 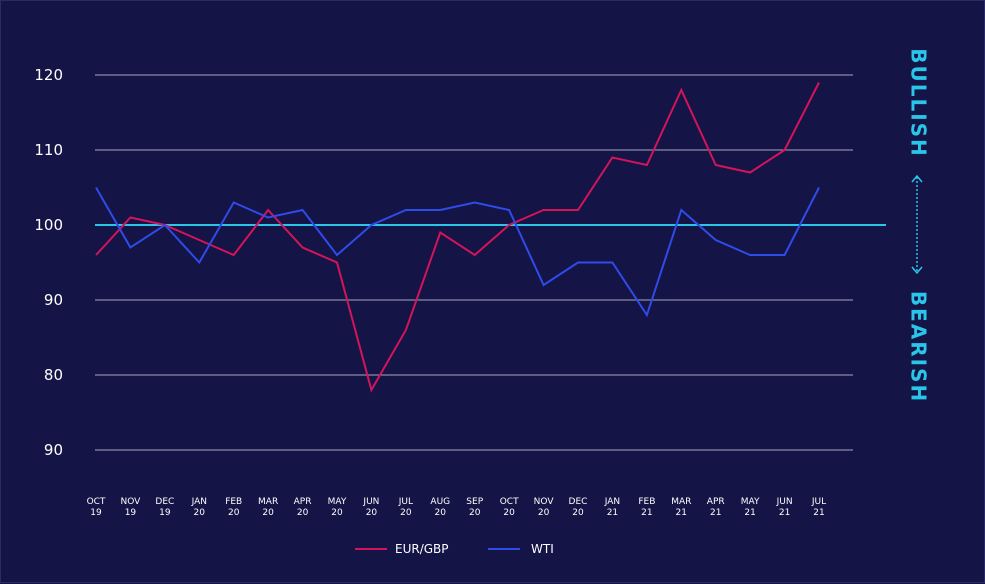 What do you see at coordinates (233, 507) in the screenshot?
I see `x-tick-label: FEB 20` at bounding box center [233, 507].